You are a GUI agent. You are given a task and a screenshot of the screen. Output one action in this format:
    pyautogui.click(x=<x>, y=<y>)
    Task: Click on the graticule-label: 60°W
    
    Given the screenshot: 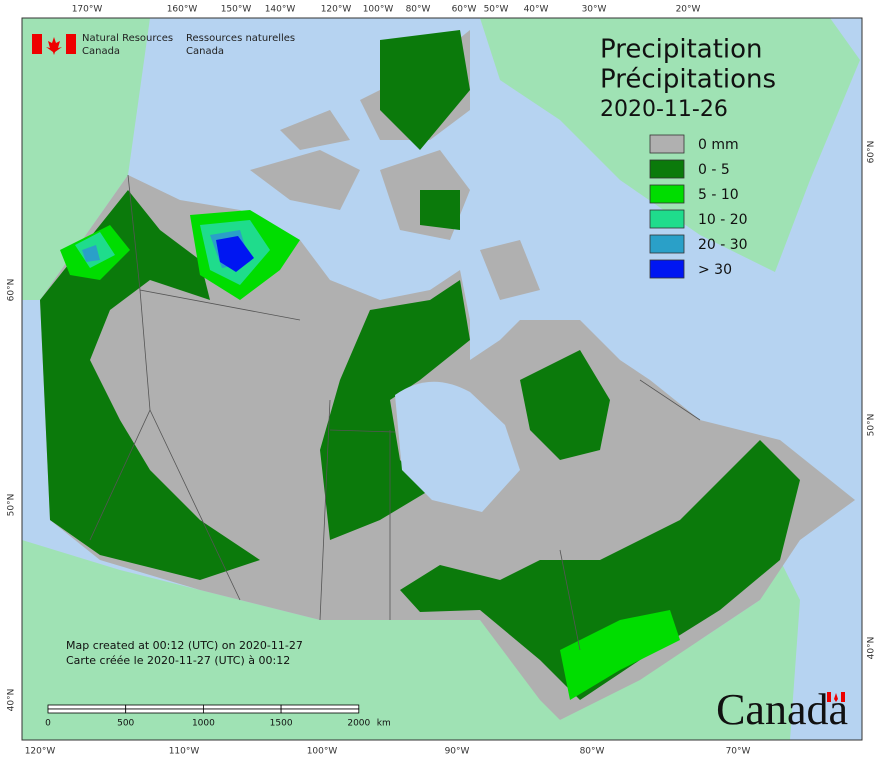 What is the action you would take?
    pyautogui.click(x=464, y=10)
    